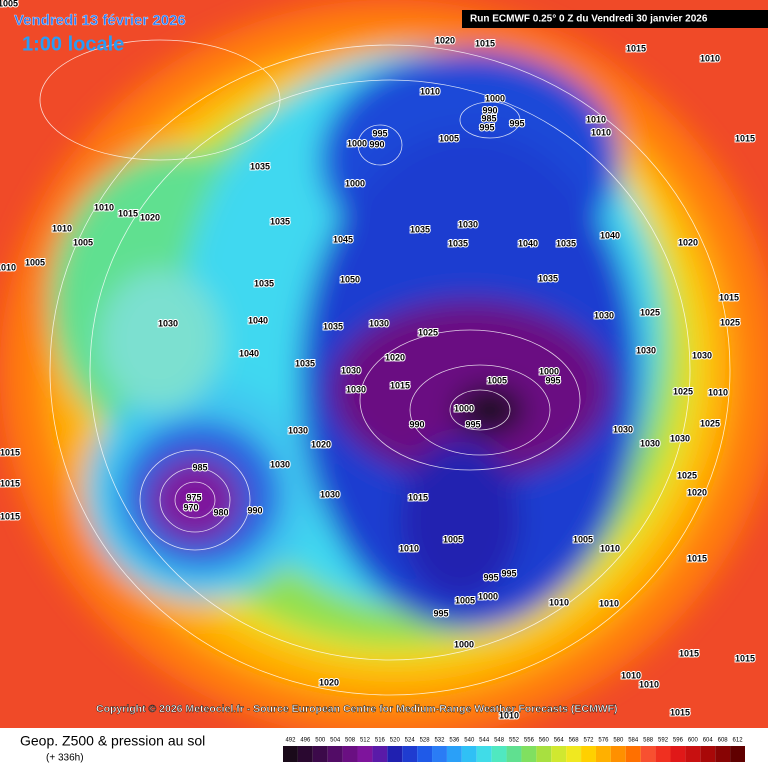  I want to click on colorbar-label: 556, so click(529, 741).